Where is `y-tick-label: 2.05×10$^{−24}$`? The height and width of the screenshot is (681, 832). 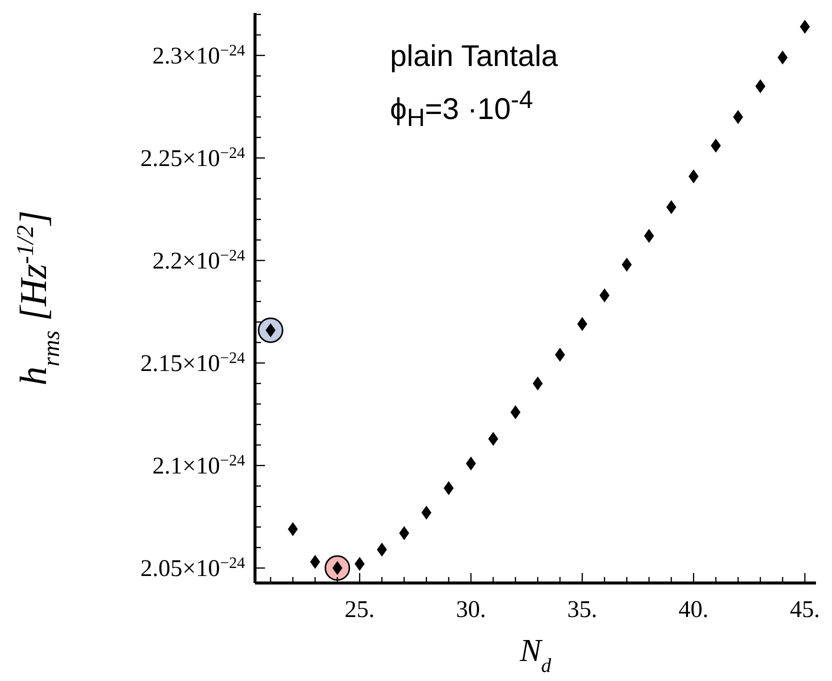
y-tick-label: 2.05×10$^{−24}$ is located at coordinates (192, 568).